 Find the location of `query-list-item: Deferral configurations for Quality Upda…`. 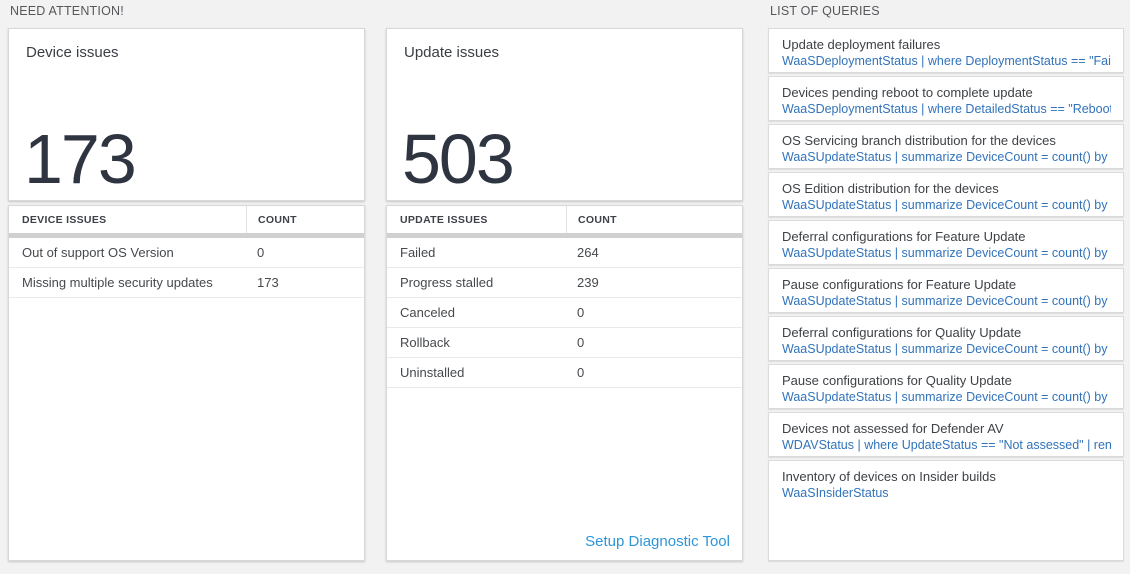

query-list-item: Deferral configurations for Quality Upda… is located at coordinates (946, 338).